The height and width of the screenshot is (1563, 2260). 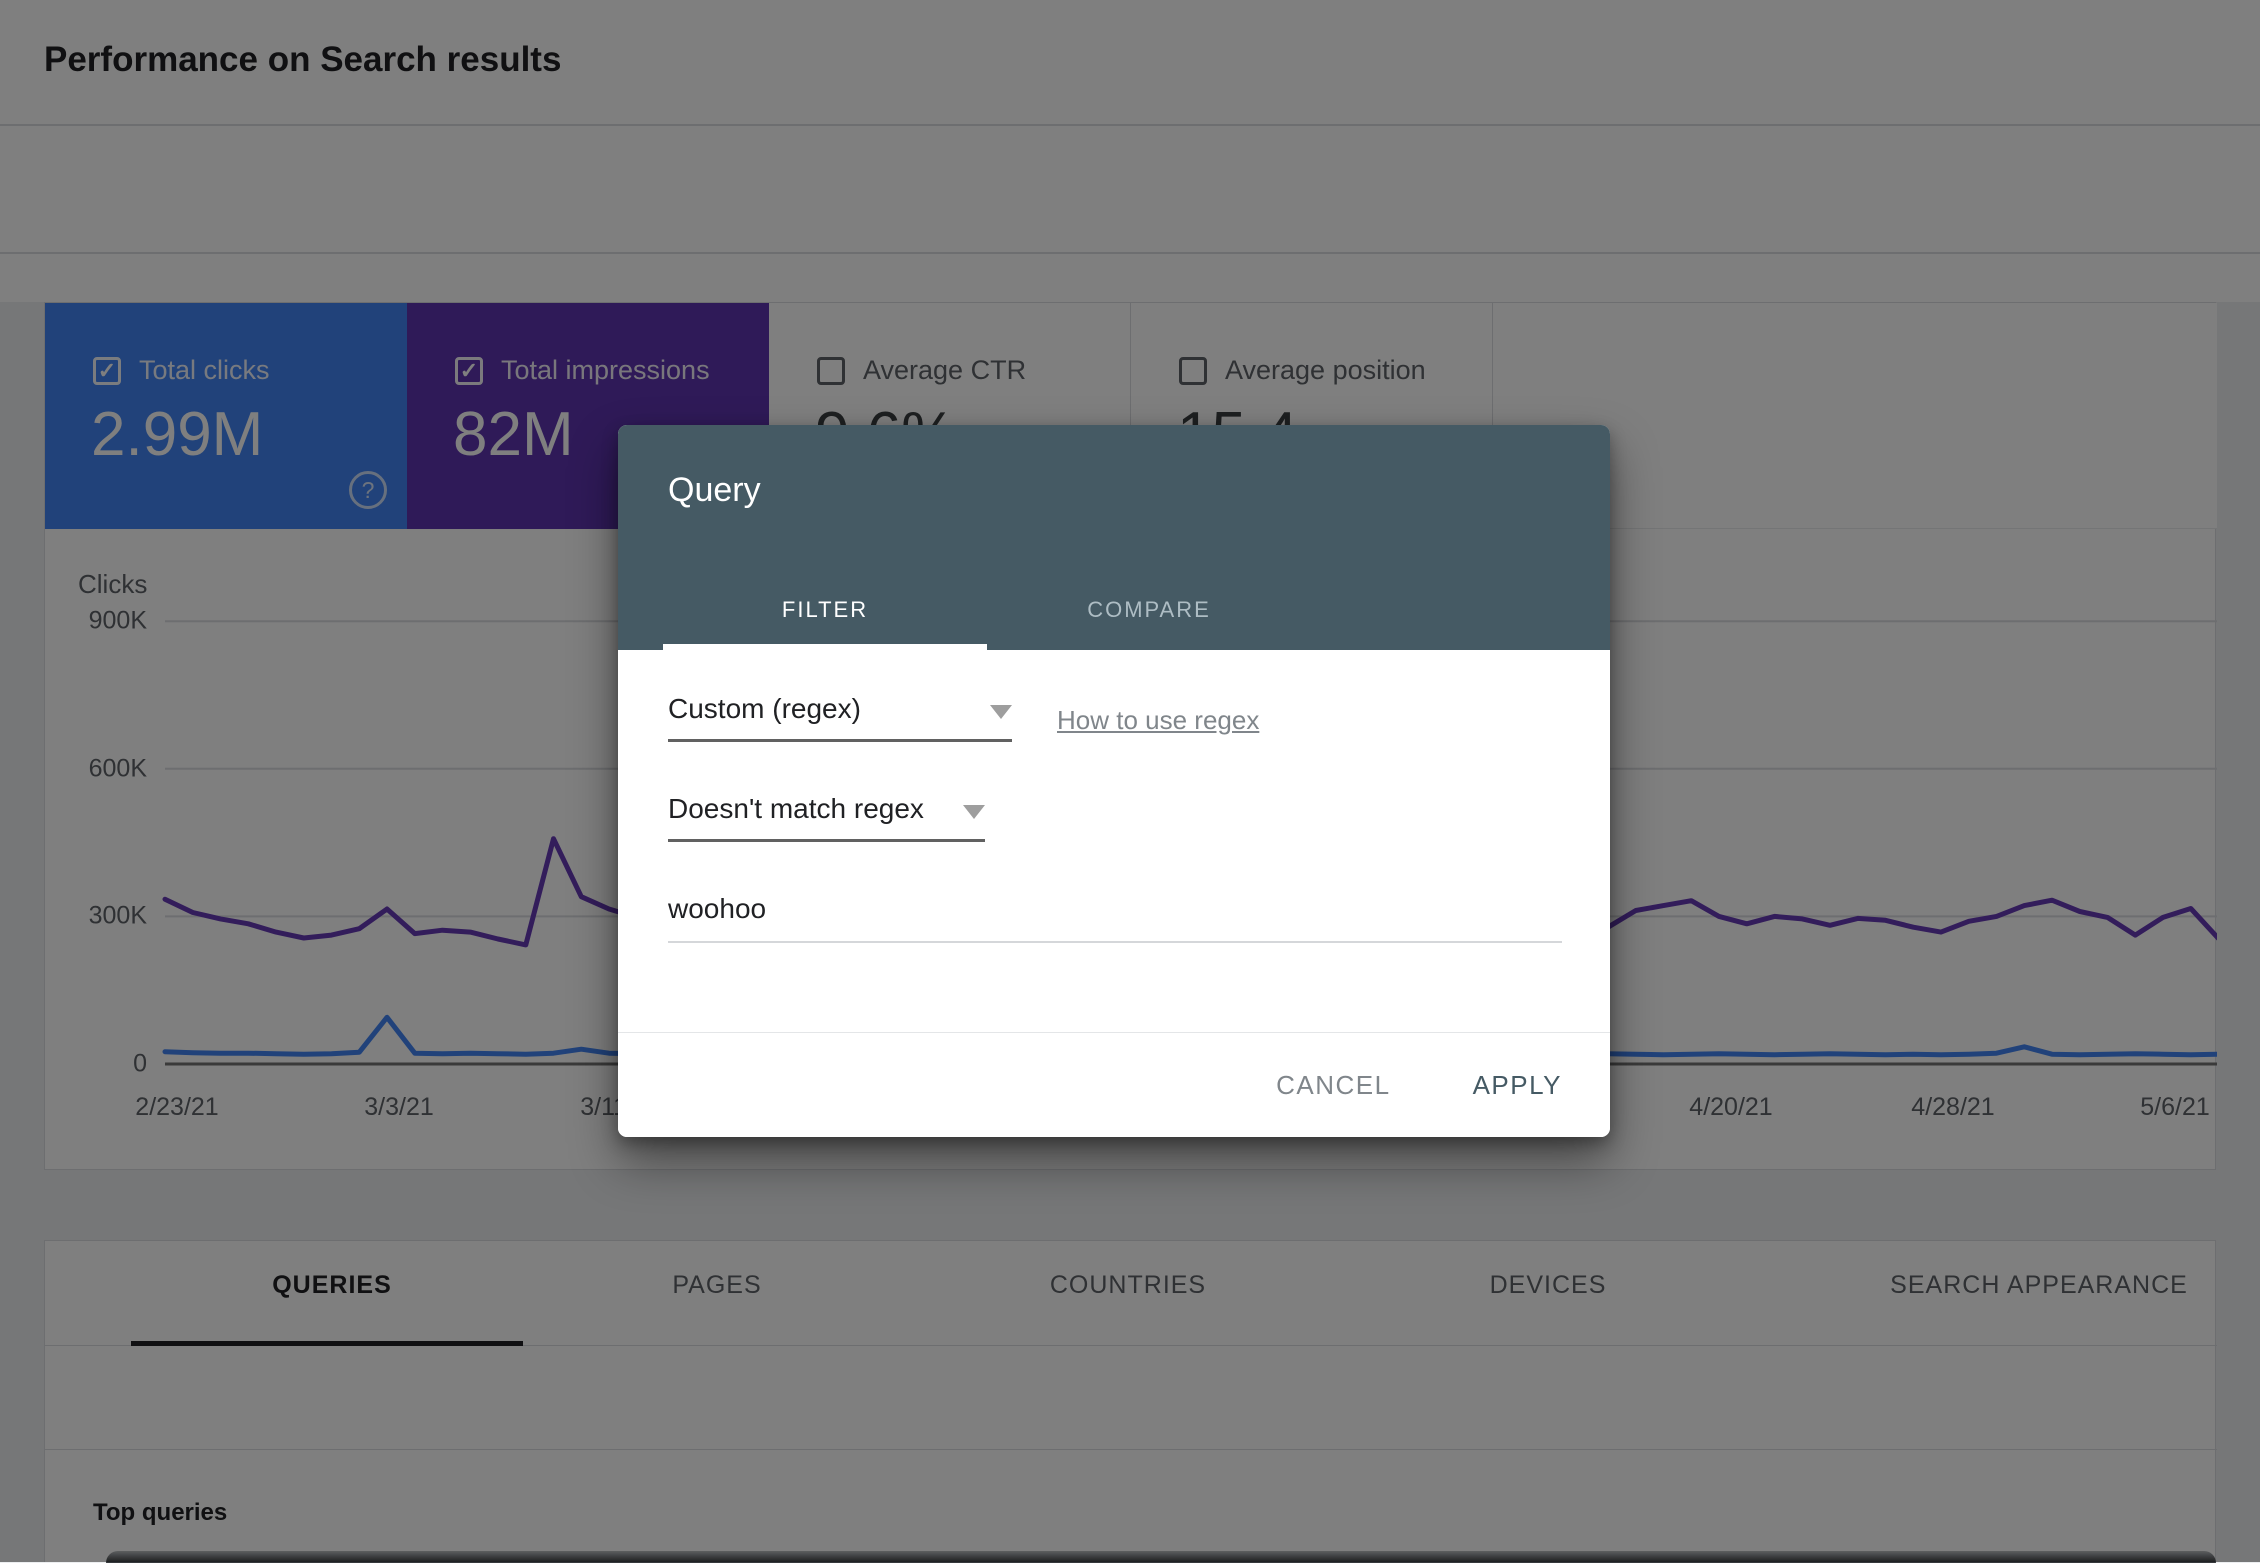 I want to click on regex-help-link: How to use regex, so click(x=1158, y=720).